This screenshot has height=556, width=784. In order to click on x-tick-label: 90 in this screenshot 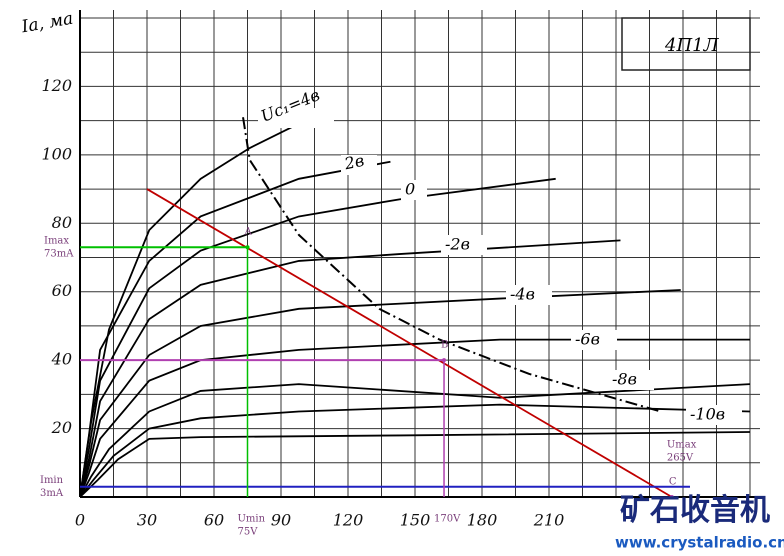, I will do `click(281, 520)`.